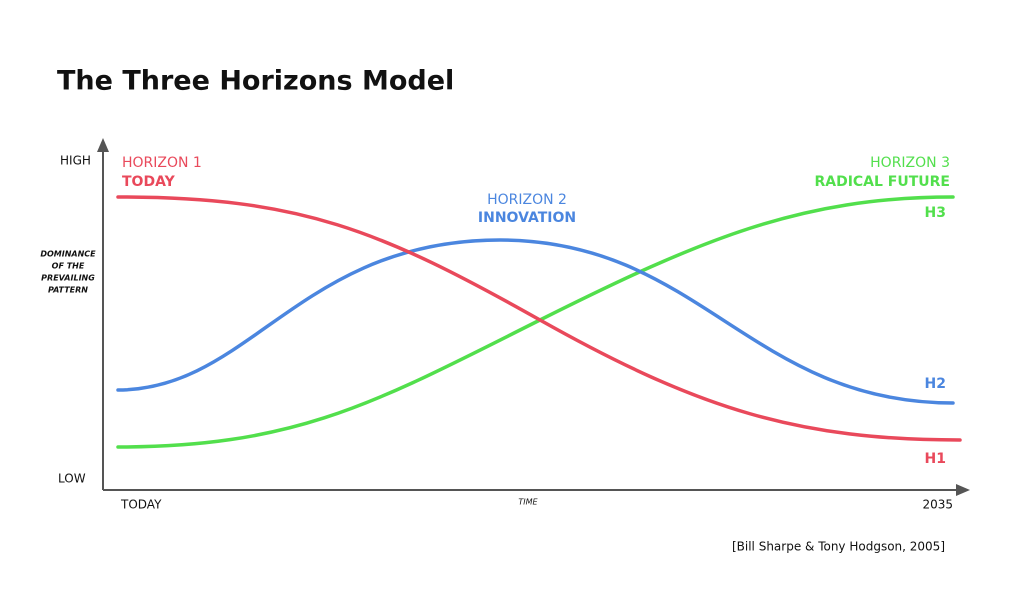 The height and width of the screenshot is (597, 1024). What do you see at coordinates (935, 384) in the screenshot?
I see `horizon-tag: H2` at bounding box center [935, 384].